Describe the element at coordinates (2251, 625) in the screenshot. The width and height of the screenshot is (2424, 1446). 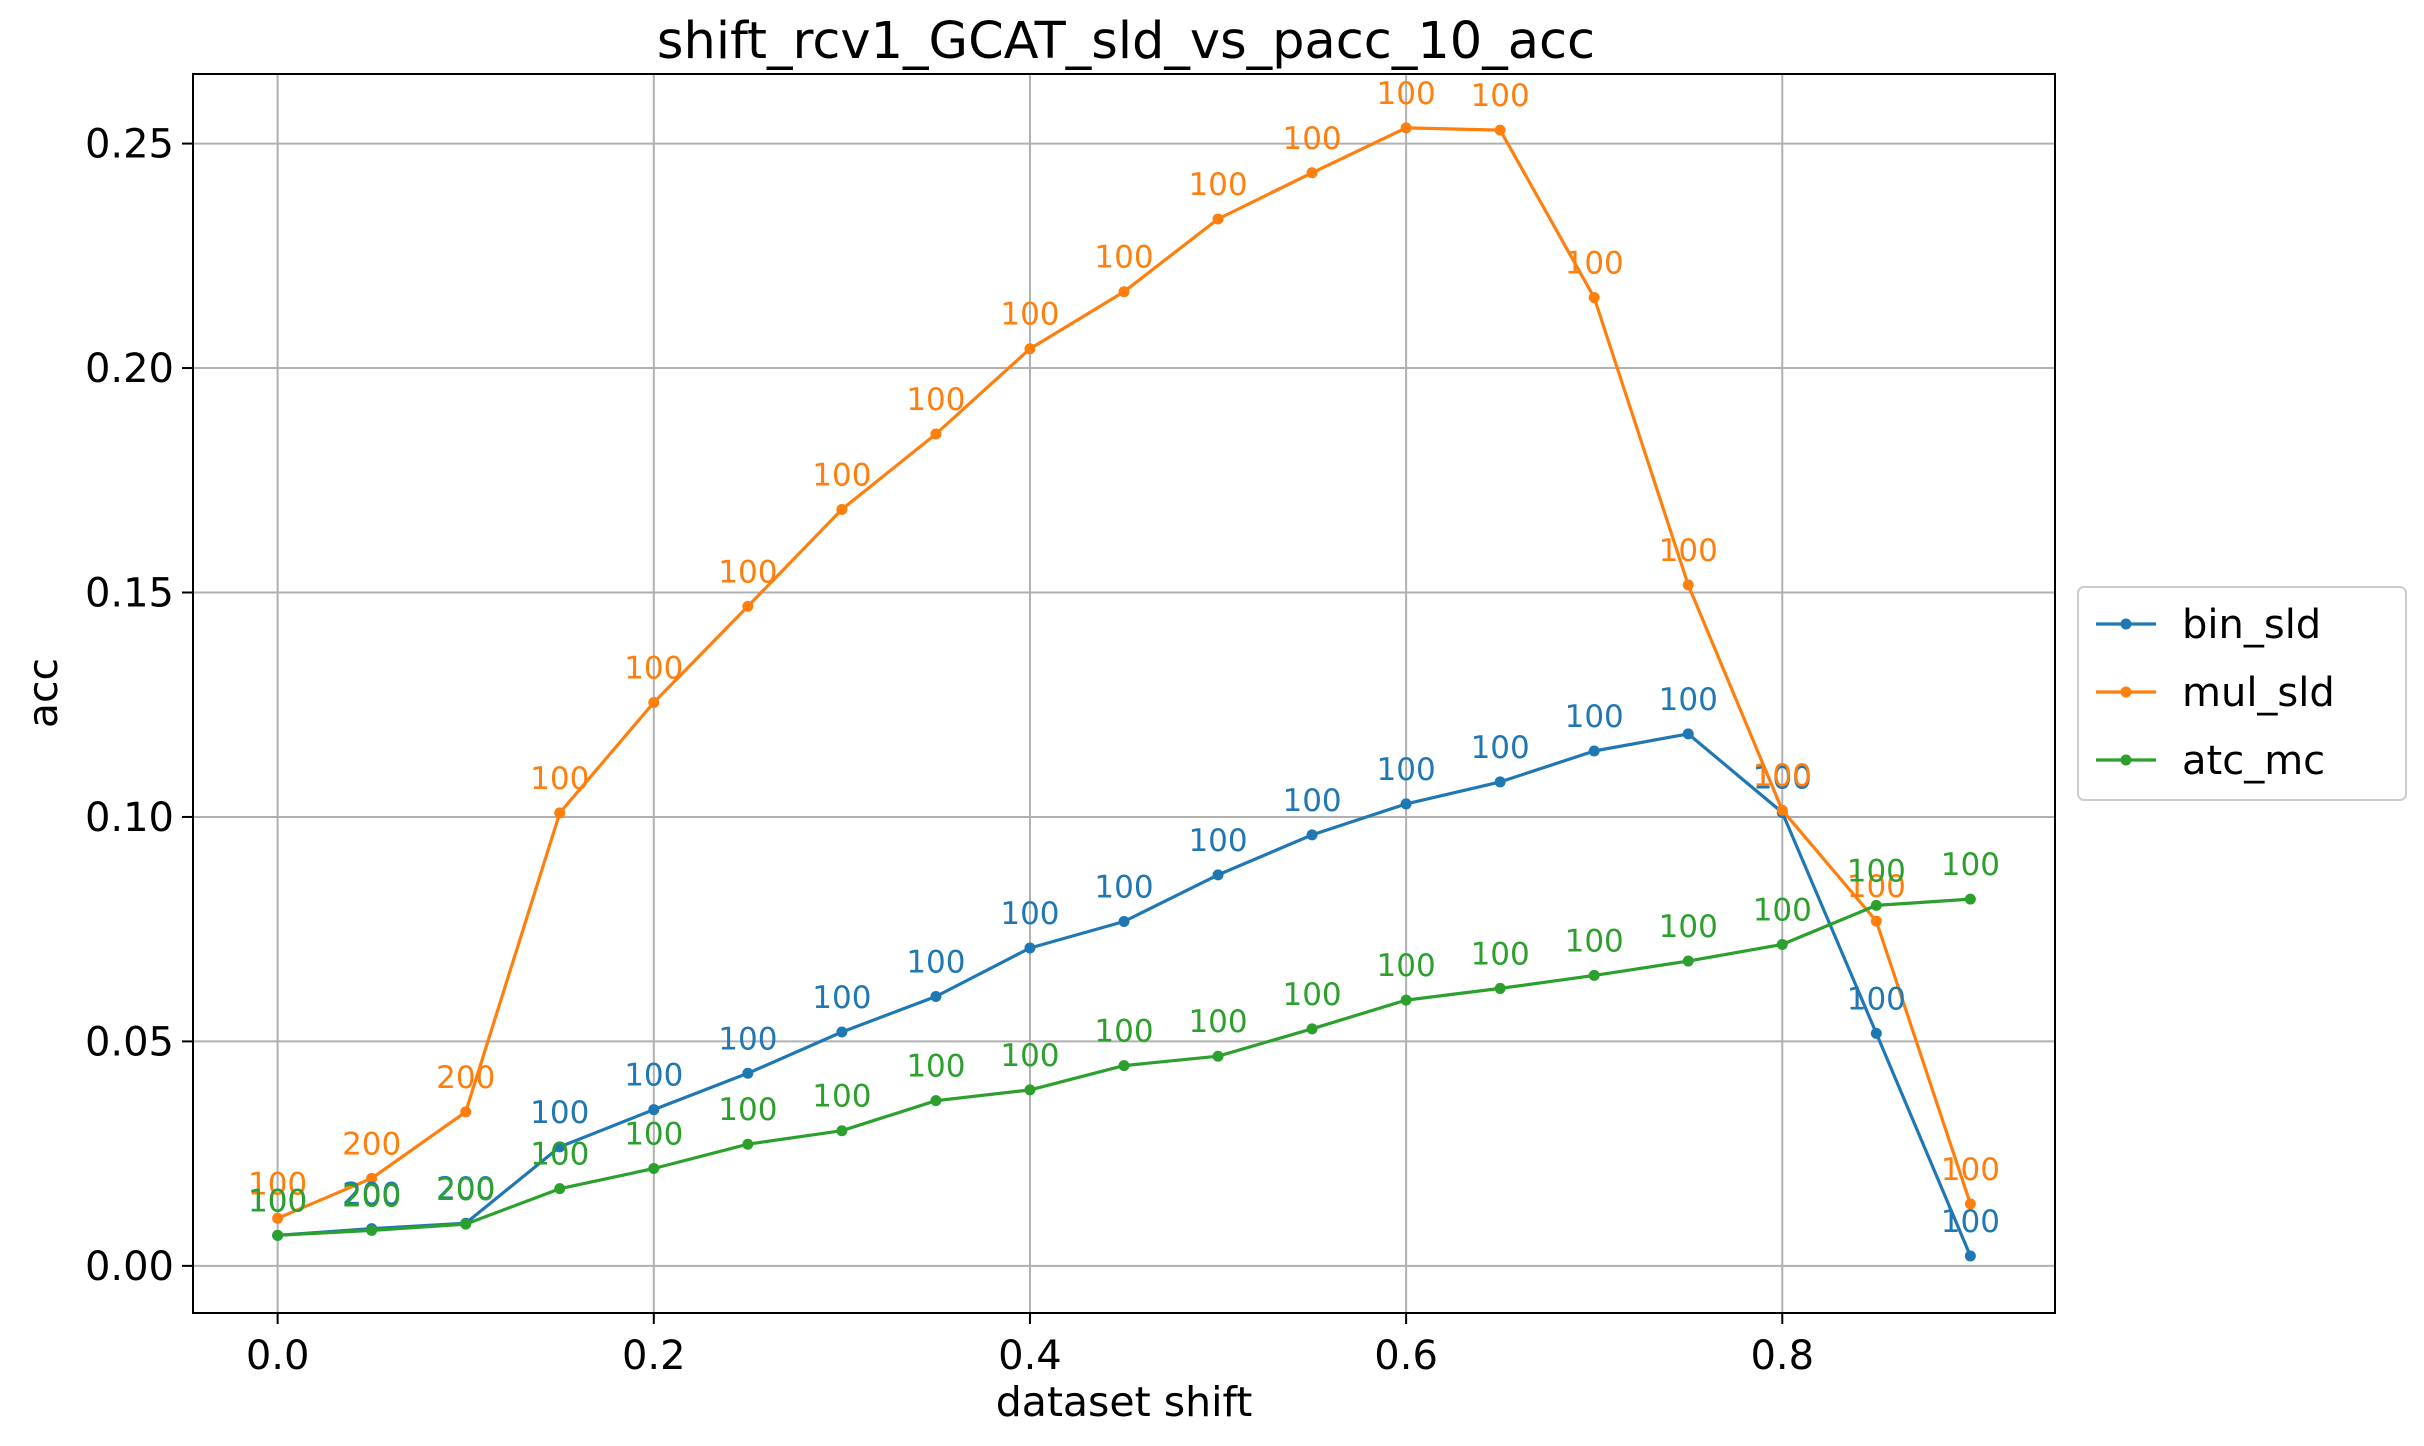
I see `legend-label-bin_sld: bin_sld` at that location.